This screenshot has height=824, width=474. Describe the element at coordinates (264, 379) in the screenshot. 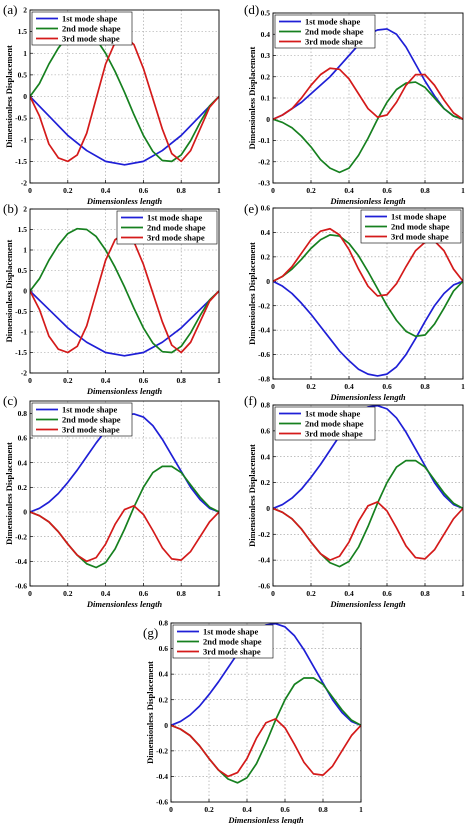

I see `y-tick-label: -0.8` at that location.